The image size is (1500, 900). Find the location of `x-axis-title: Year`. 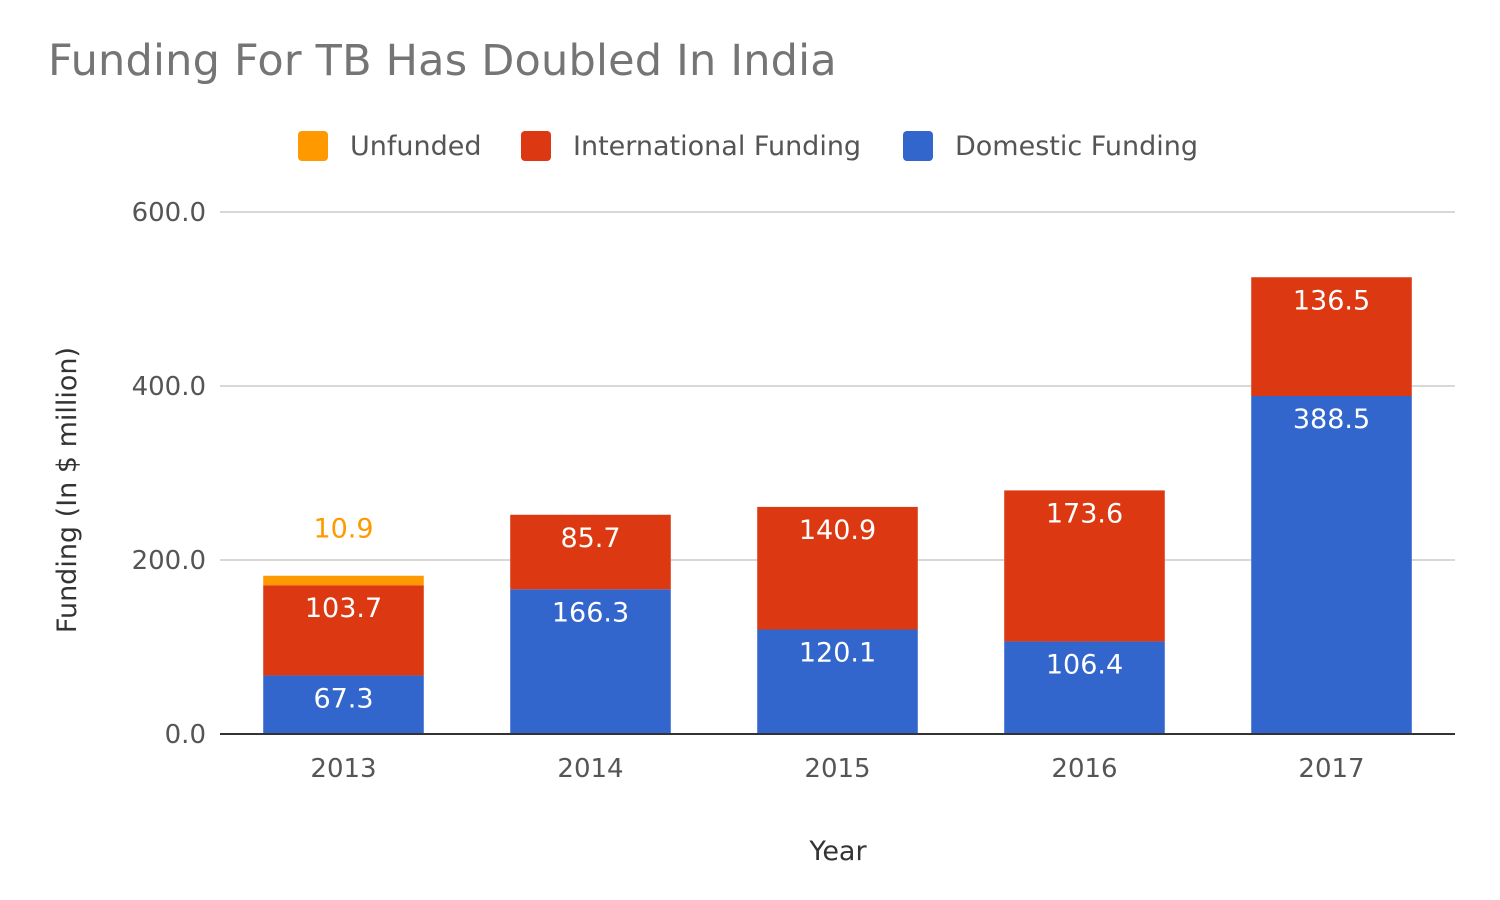

x-axis-title: Year is located at coordinates (837, 851).